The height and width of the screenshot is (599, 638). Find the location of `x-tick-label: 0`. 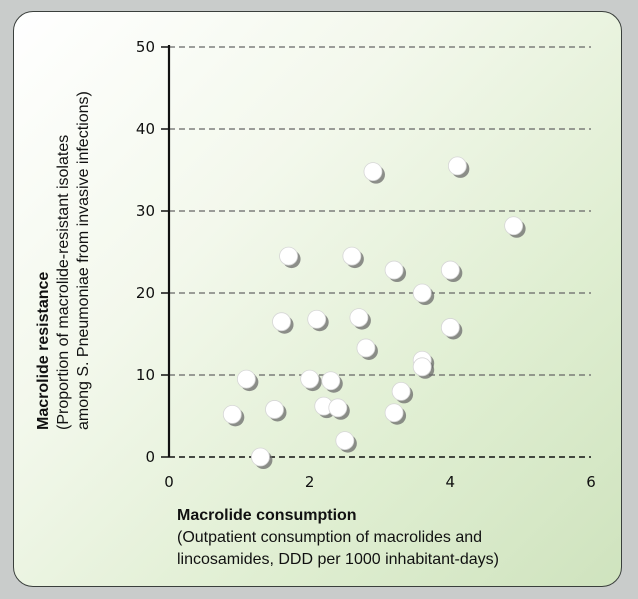

x-tick-label: 0 is located at coordinates (169, 482).